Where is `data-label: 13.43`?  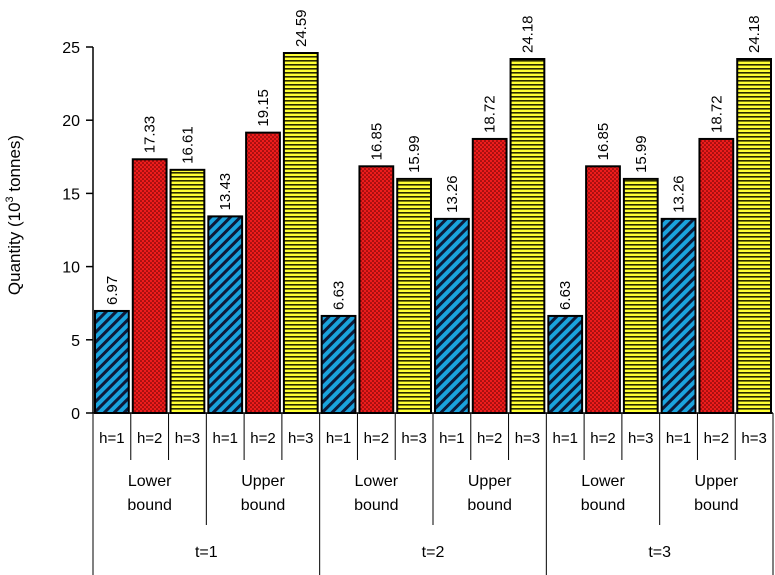 data-label: 13.43 is located at coordinates (225, 192).